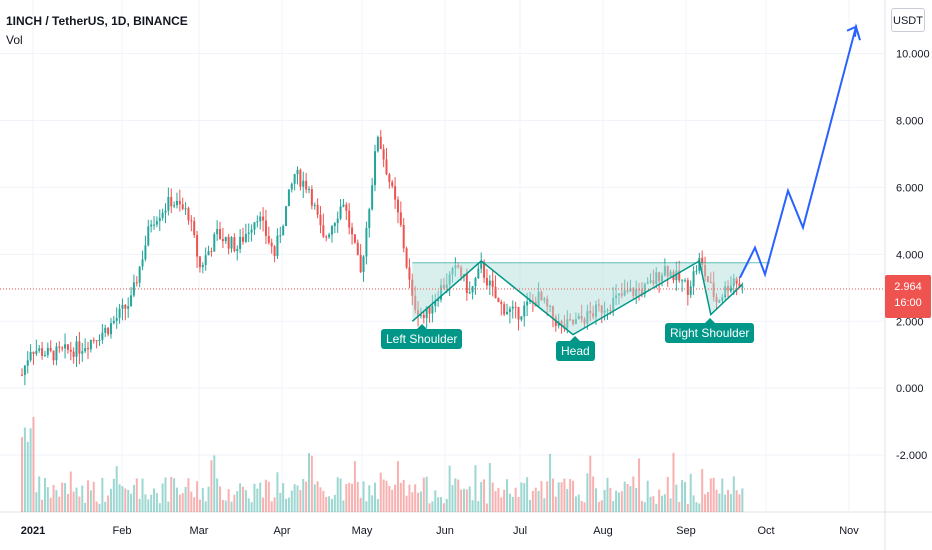  What do you see at coordinates (908, 20) in the screenshot?
I see `currency-button: USDT` at bounding box center [908, 20].